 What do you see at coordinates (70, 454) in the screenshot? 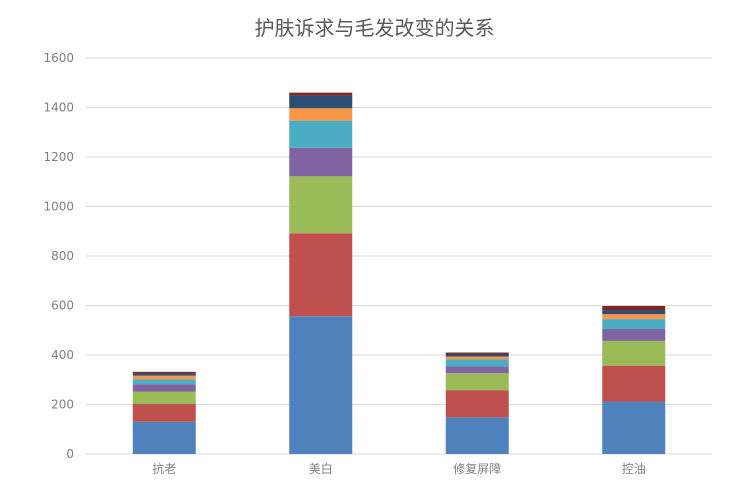
I see `y-tick-label: 0` at bounding box center [70, 454].